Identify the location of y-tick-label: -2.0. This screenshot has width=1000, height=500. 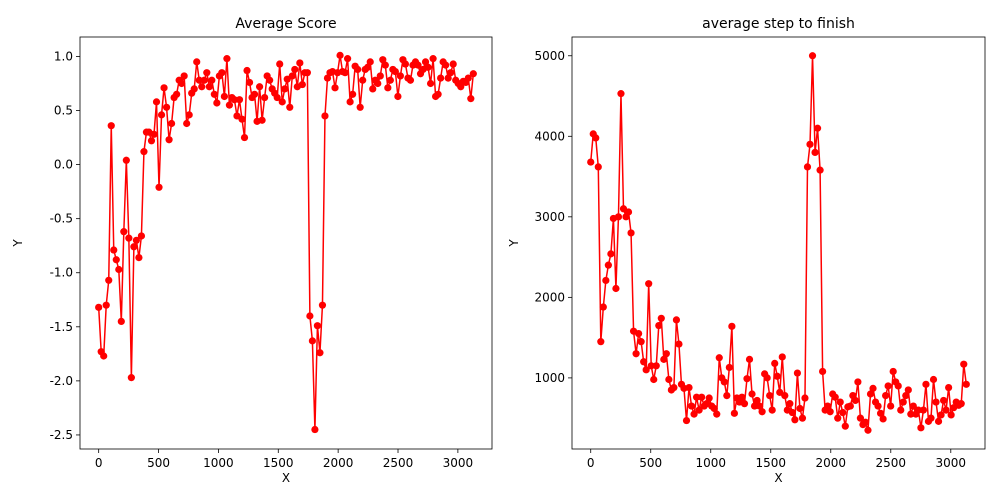
(61, 381).